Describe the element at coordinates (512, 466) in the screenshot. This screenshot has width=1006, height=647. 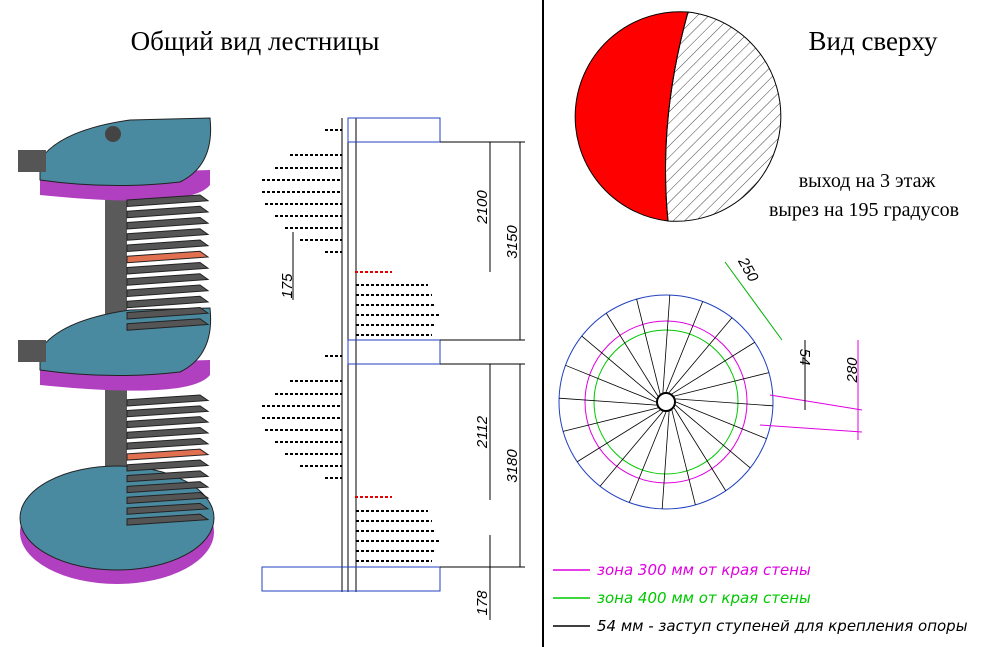
I see `dimension-label: 3180` at that location.